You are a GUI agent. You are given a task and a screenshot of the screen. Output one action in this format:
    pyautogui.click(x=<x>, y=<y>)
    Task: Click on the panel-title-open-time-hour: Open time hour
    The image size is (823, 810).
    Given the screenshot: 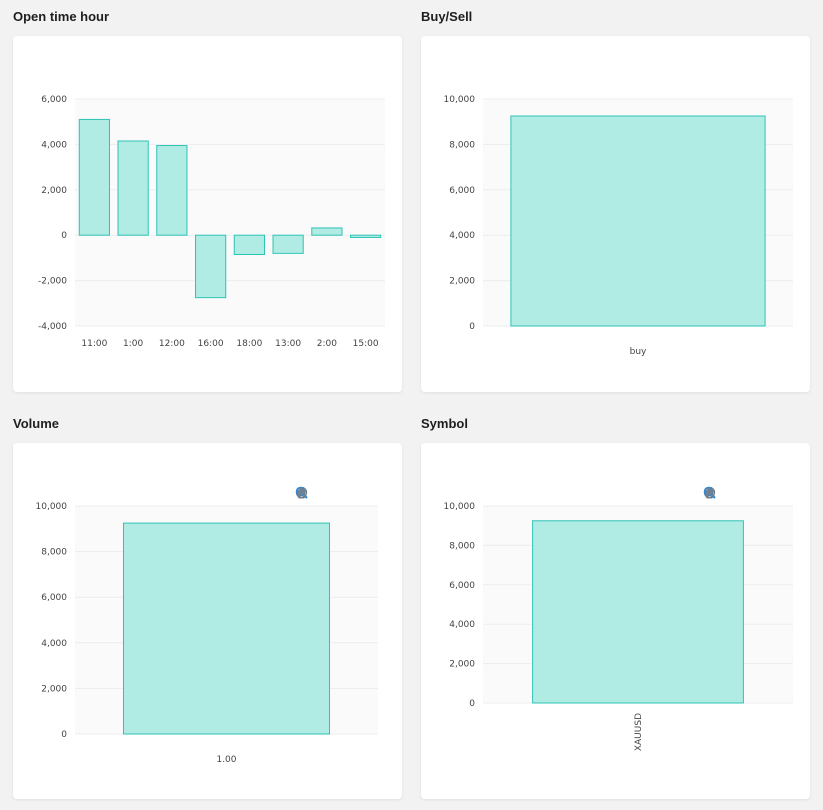 What is the action you would take?
    pyautogui.click(x=61, y=16)
    